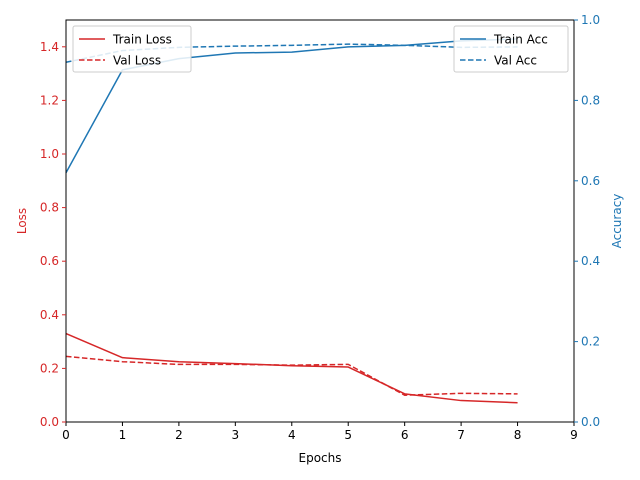 The height and width of the screenshot is (480, 640). I want to click on left-y-tick-label: 1.0, so click(49, 154).